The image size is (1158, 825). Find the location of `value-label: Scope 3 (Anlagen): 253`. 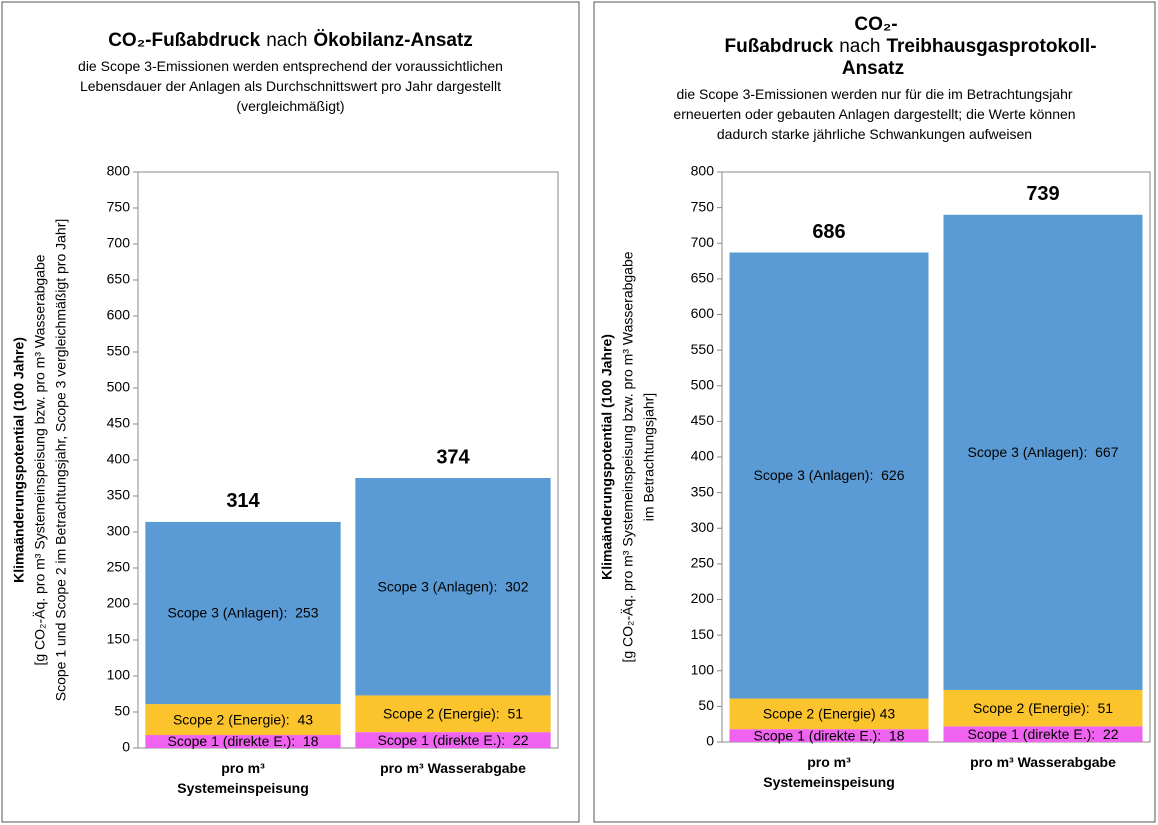

value-label: Scope 3 (Anlagen): 253 is located at coordinates (243, 613).